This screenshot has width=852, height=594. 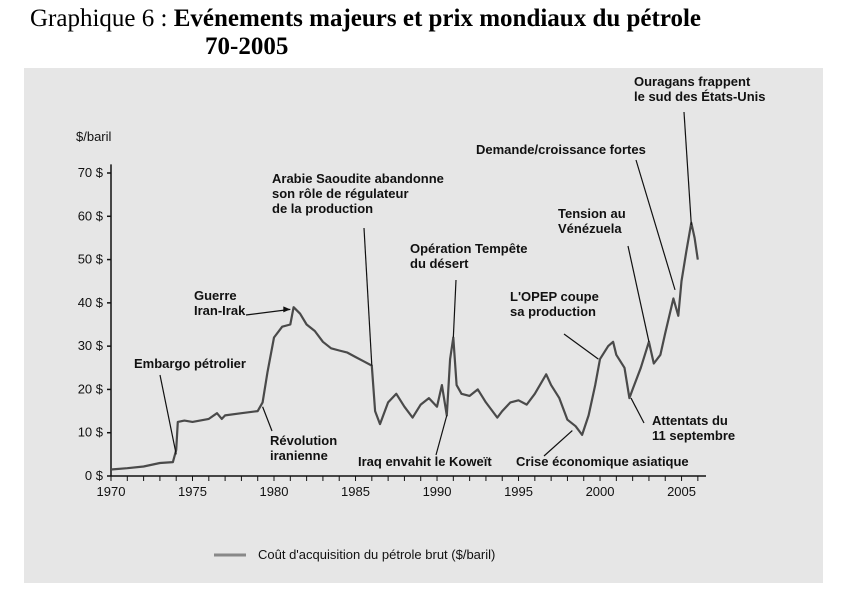 I want to click on x-tick-label: 1970, so click(x=111, y=491).